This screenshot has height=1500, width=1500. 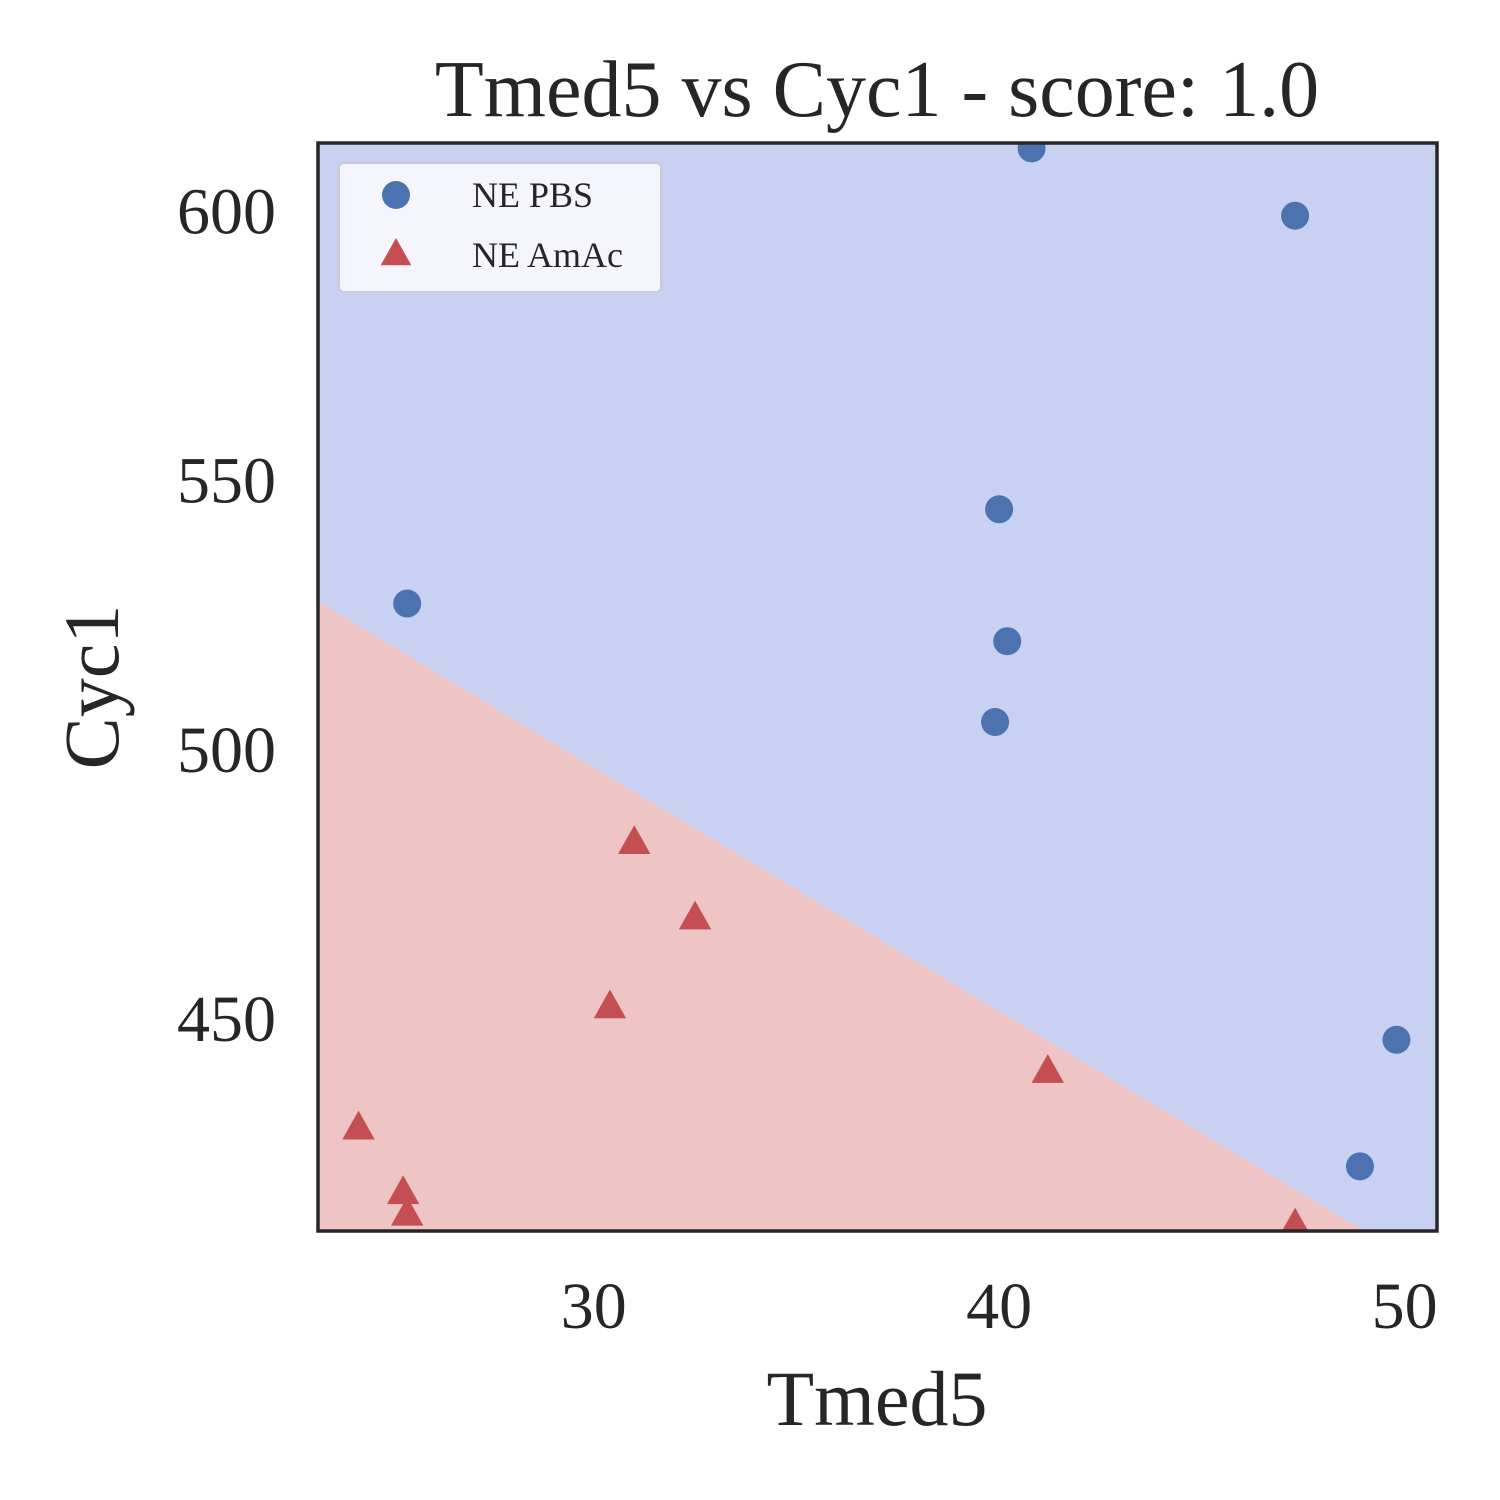 I want to click on legend-label-0: NE PBS, so click(x=532, y=195).